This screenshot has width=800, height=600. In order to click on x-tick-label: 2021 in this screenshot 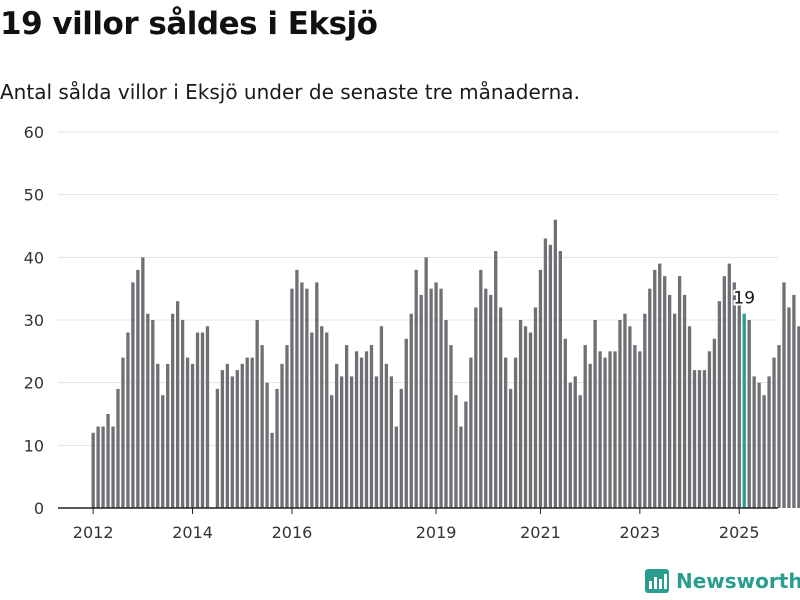, I will do `click(540, 532)`.